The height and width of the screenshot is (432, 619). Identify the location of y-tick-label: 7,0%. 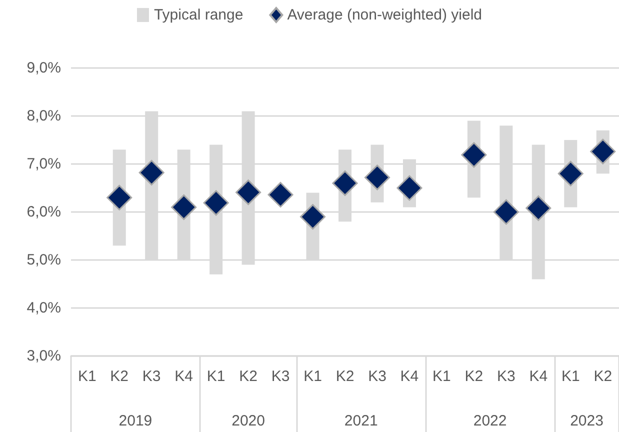
(43, 164).